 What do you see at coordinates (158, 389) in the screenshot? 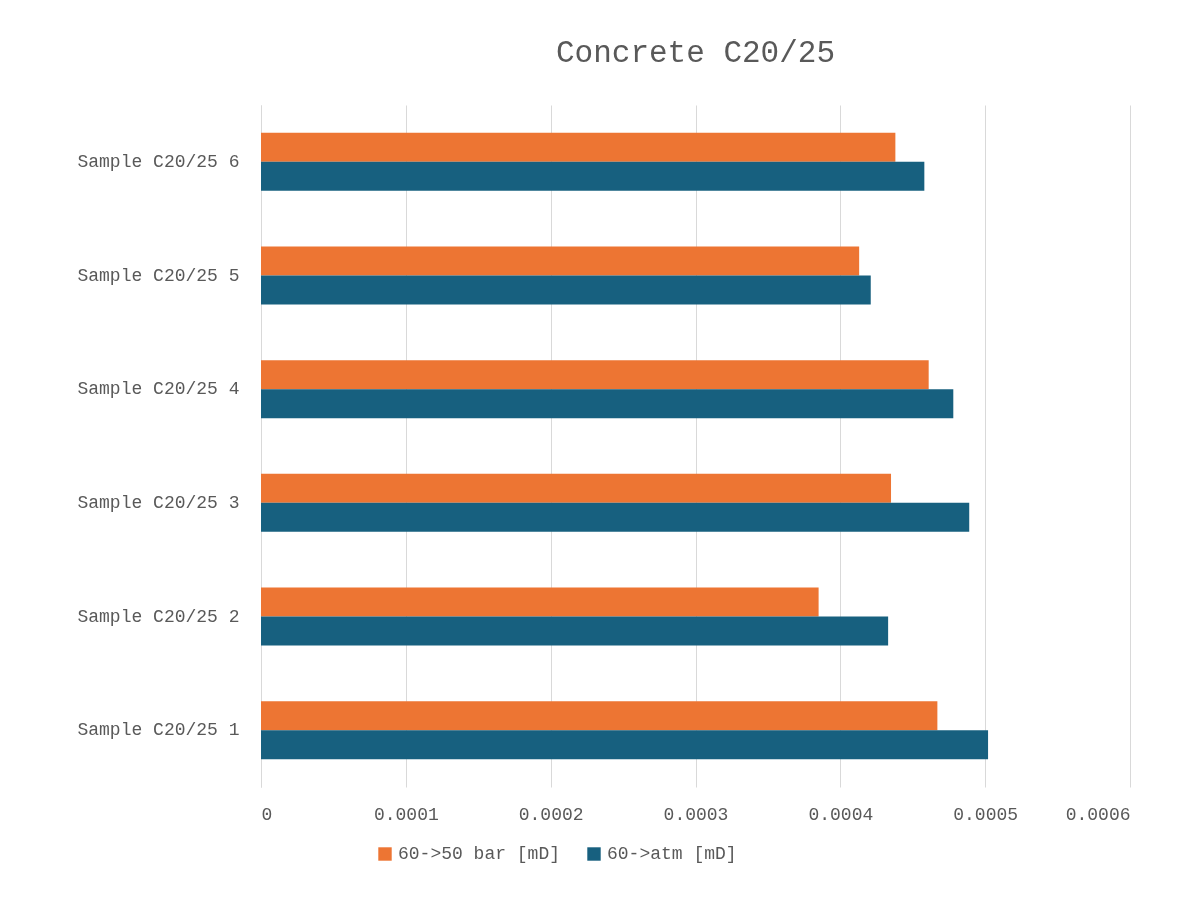
I see `y-tick-label: Sample C20/25 4` at bounding box center [158, 389].